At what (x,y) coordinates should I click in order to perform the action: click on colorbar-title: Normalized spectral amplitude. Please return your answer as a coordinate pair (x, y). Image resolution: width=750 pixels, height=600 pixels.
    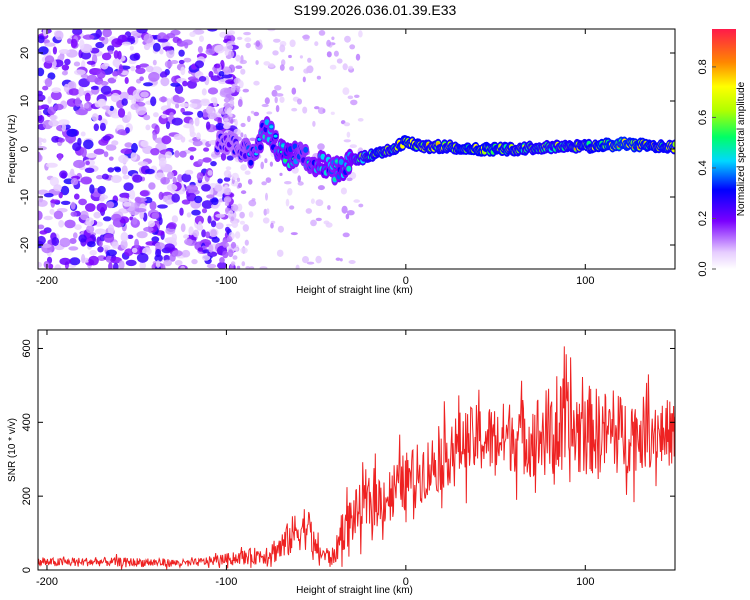
    Looking at the image, I should click on (741, 148).